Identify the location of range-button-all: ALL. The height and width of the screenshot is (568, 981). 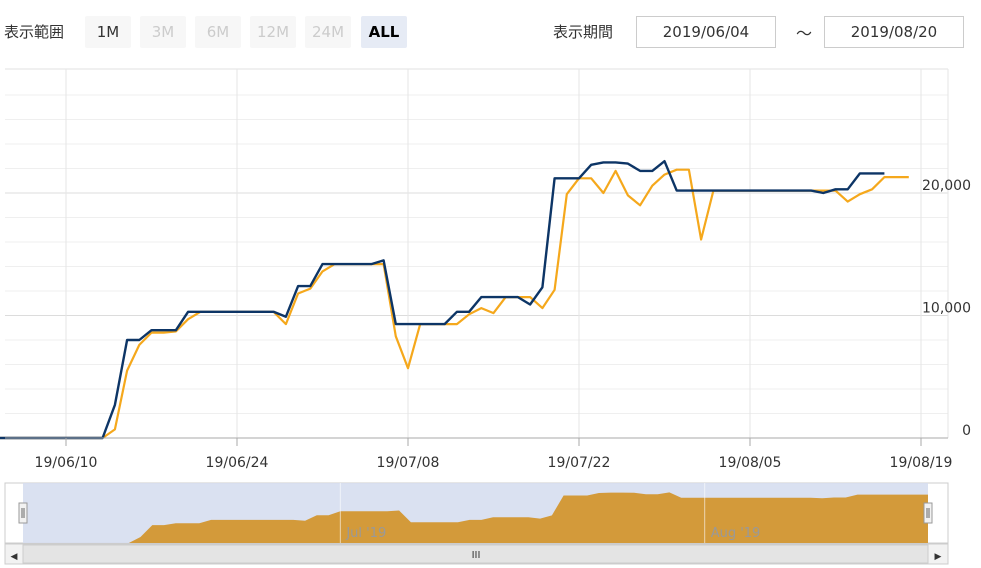
(384, 32).